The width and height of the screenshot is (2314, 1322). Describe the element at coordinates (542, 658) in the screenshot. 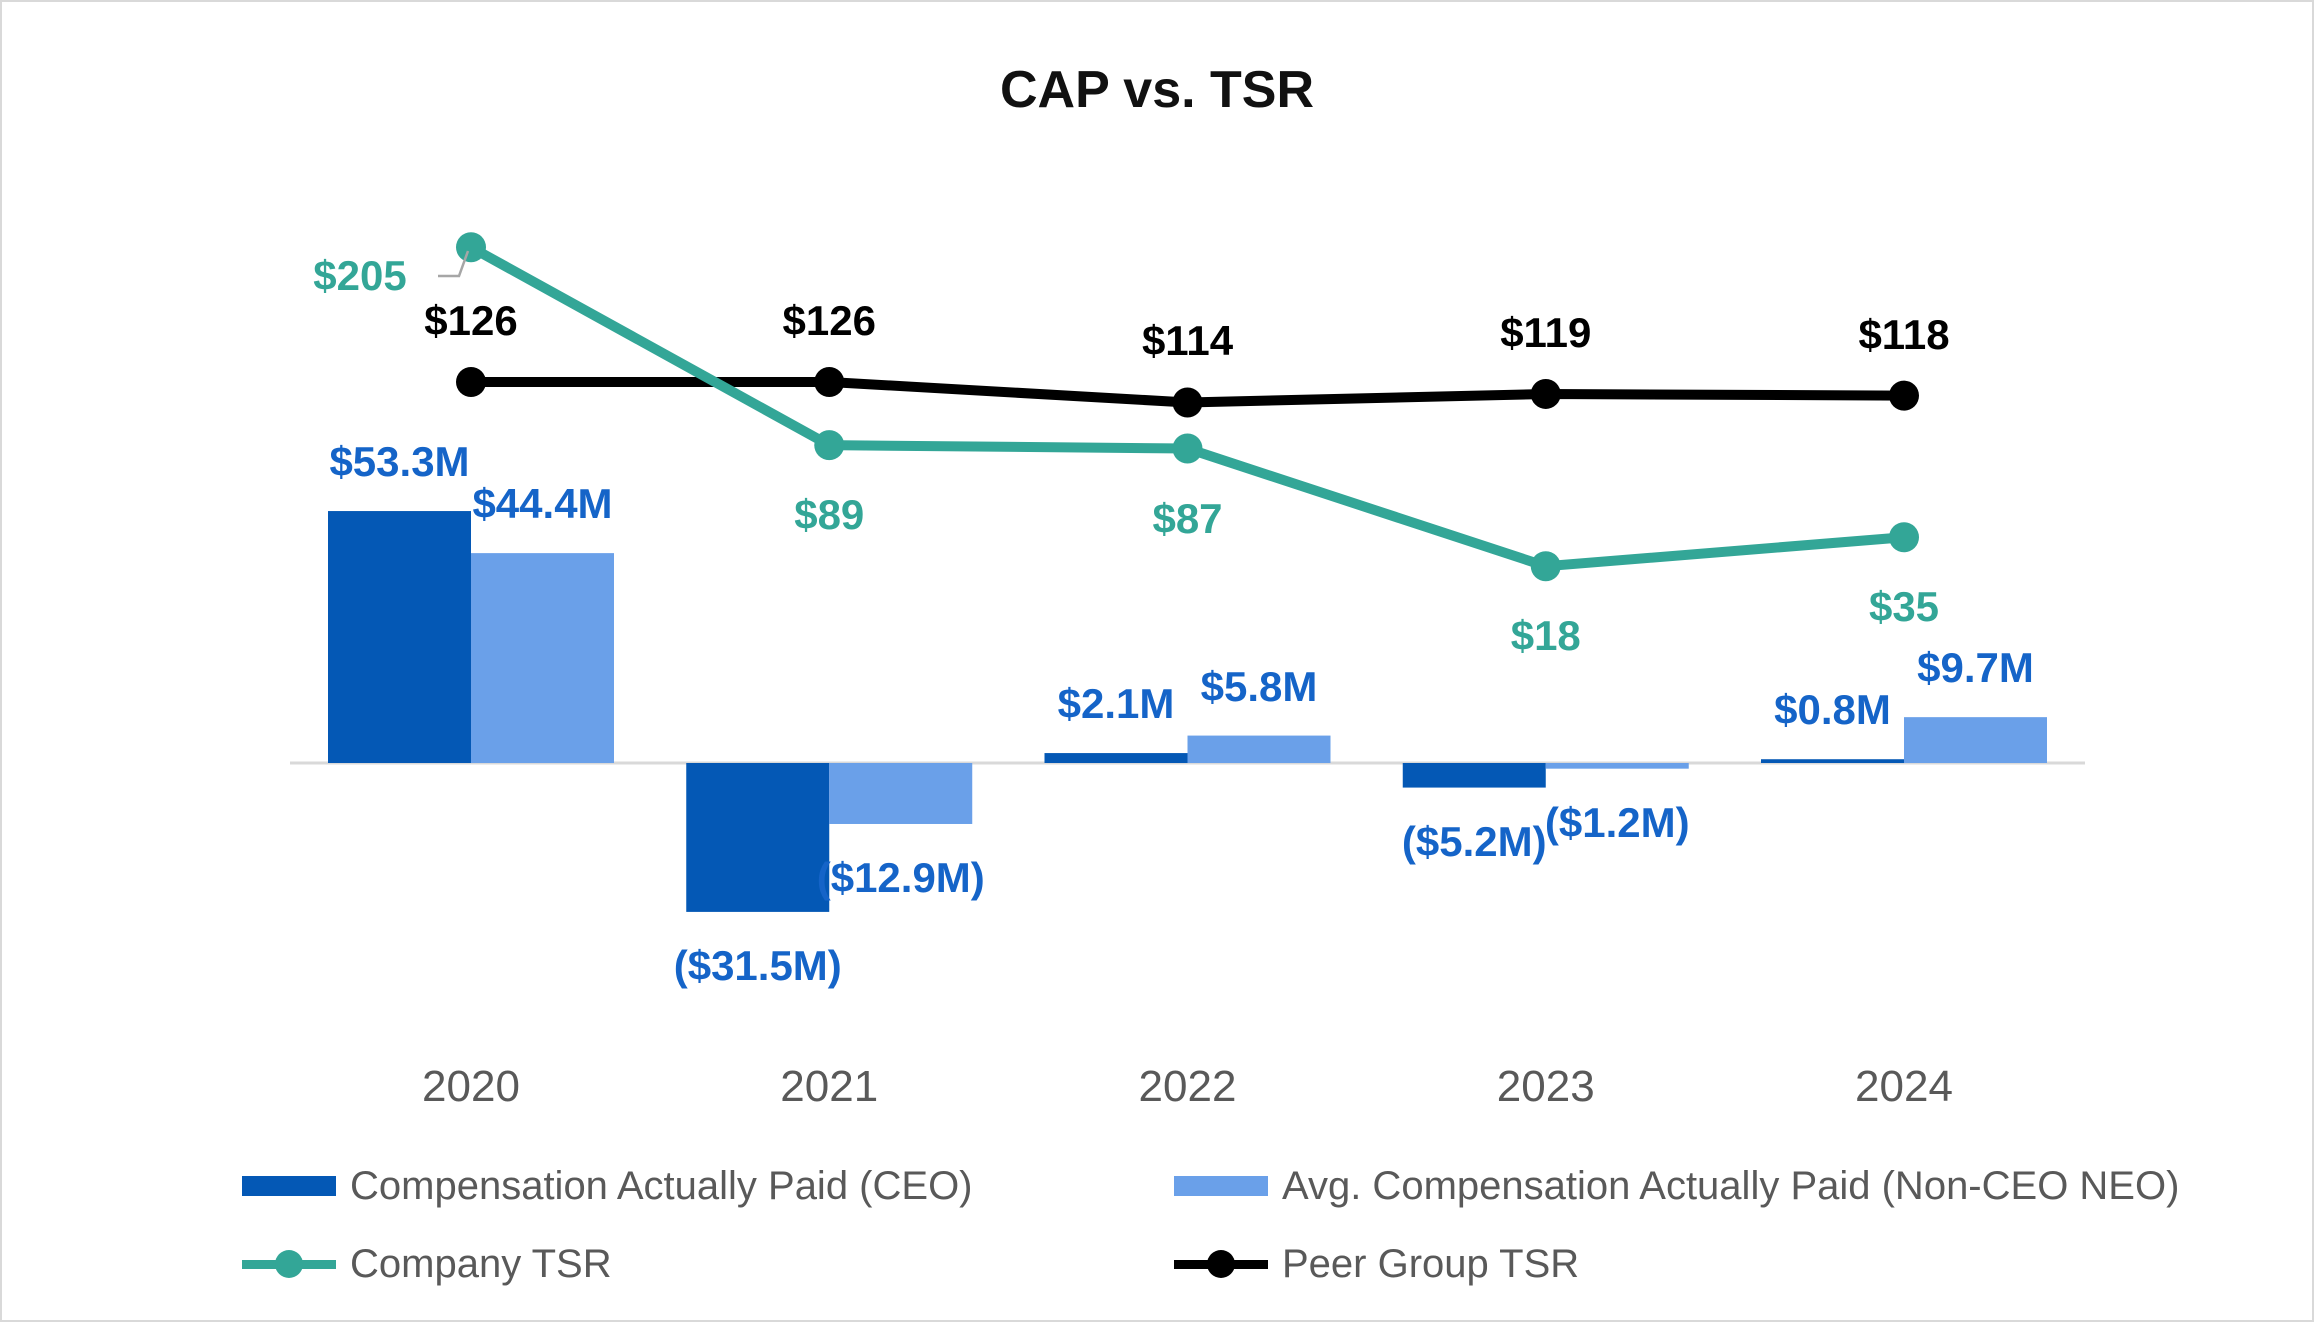

I see `bar-neo-2020` at that location.